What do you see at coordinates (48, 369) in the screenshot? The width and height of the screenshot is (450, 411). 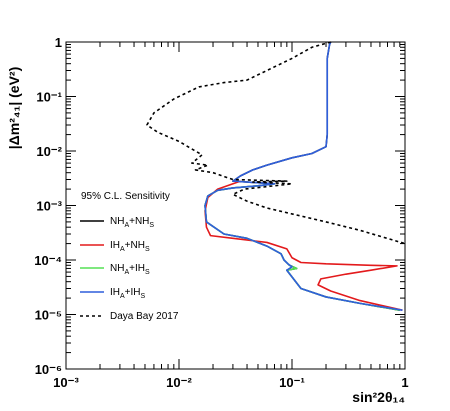 I see `y-tick-label: 10⁻⁶` at bounding box center [48, 369].